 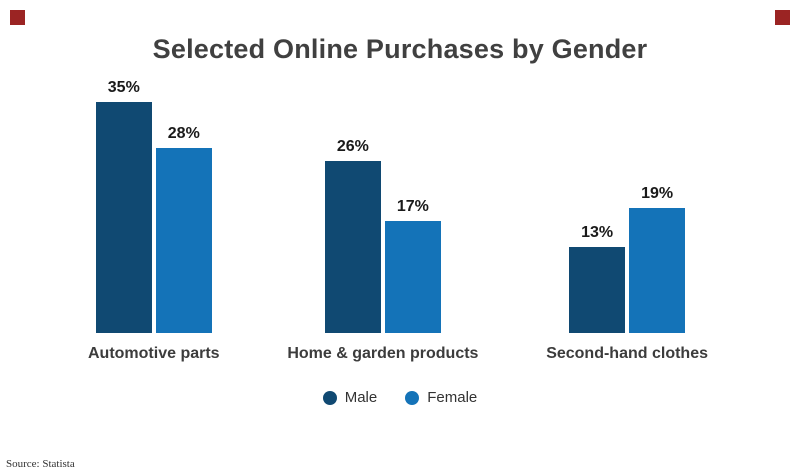 I want to click on source-attribution: Source: Statista, so click(x=40, y=464).